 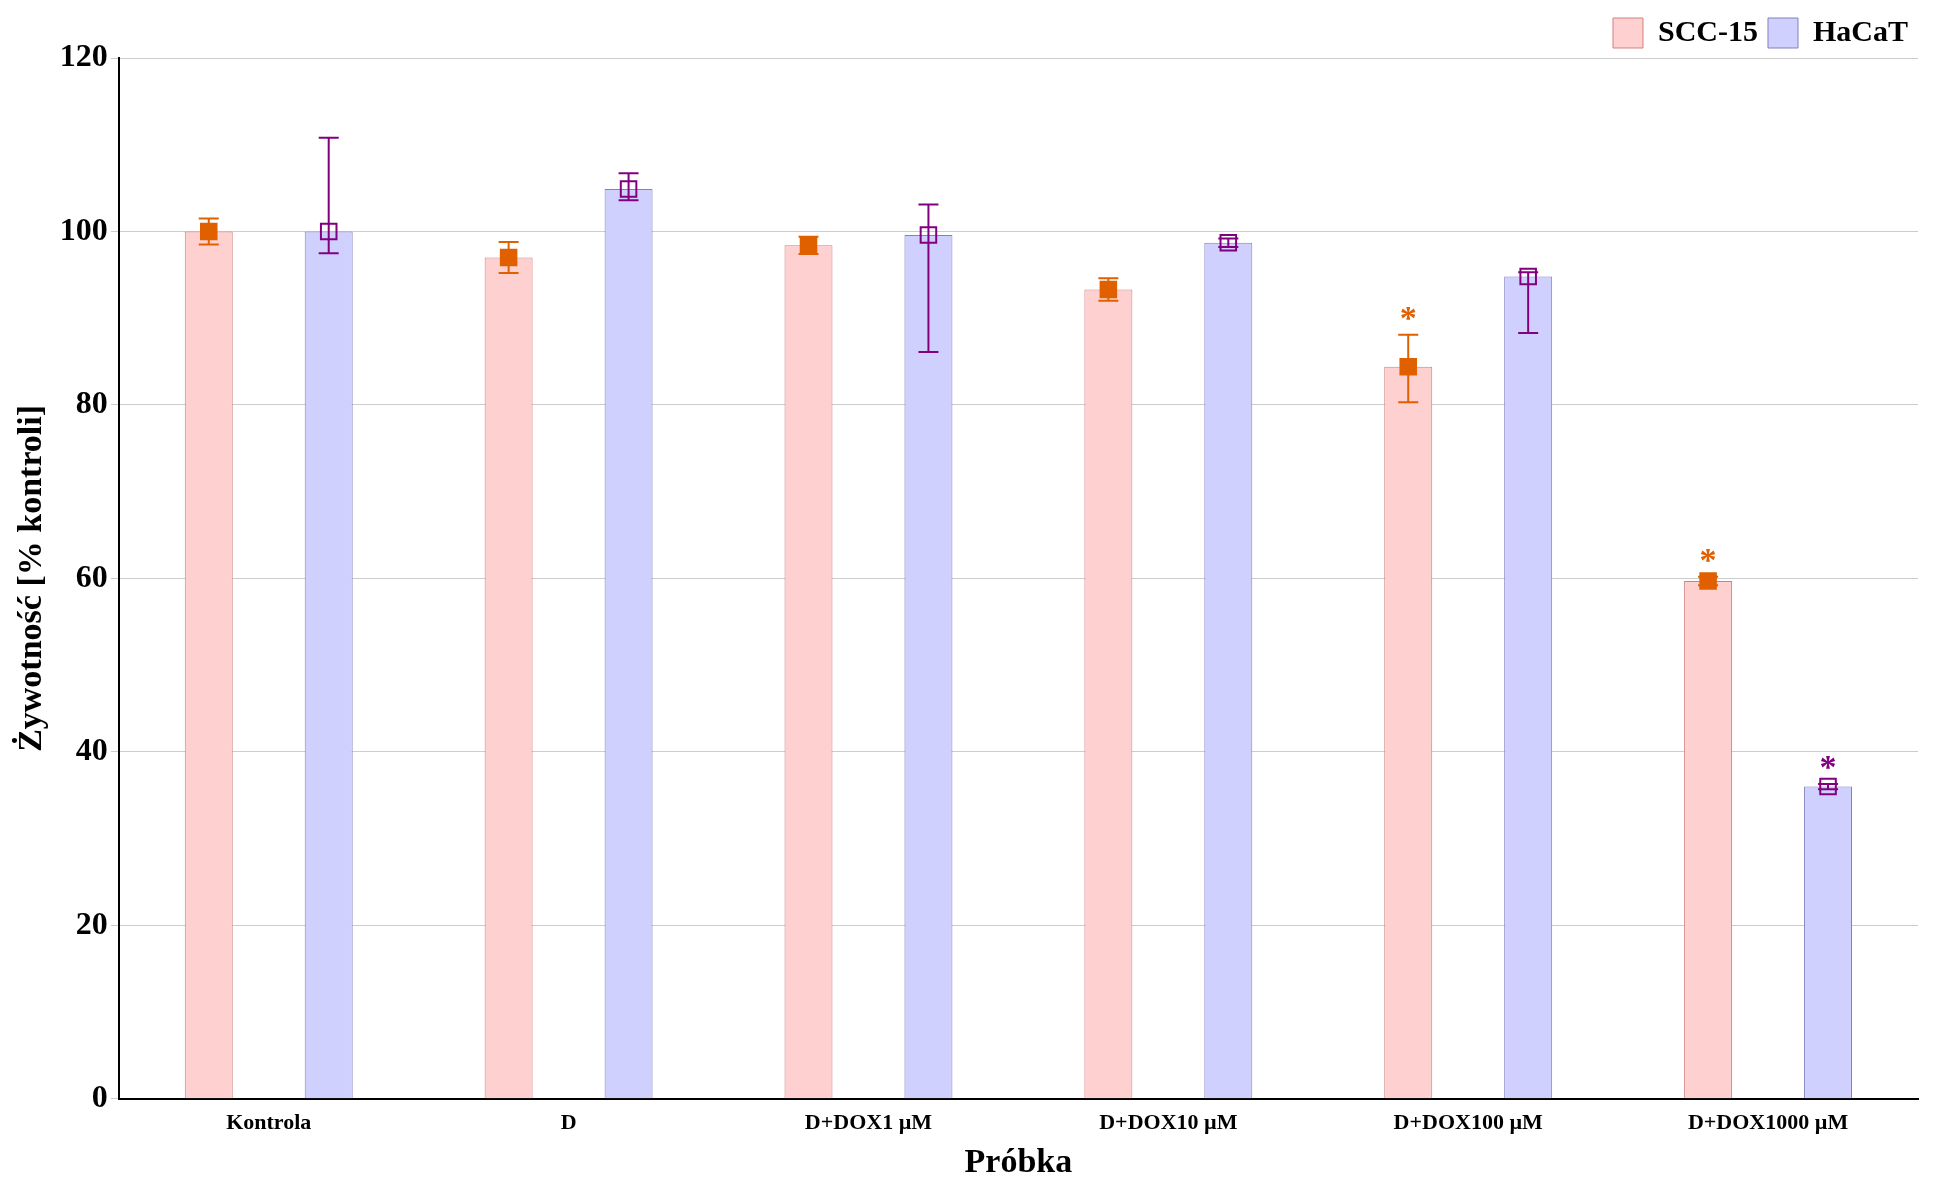 What do you see at coordinates (91, 749) in the screenshot?
I see `y-tick-label: 40` at bounding box center [91, 749].